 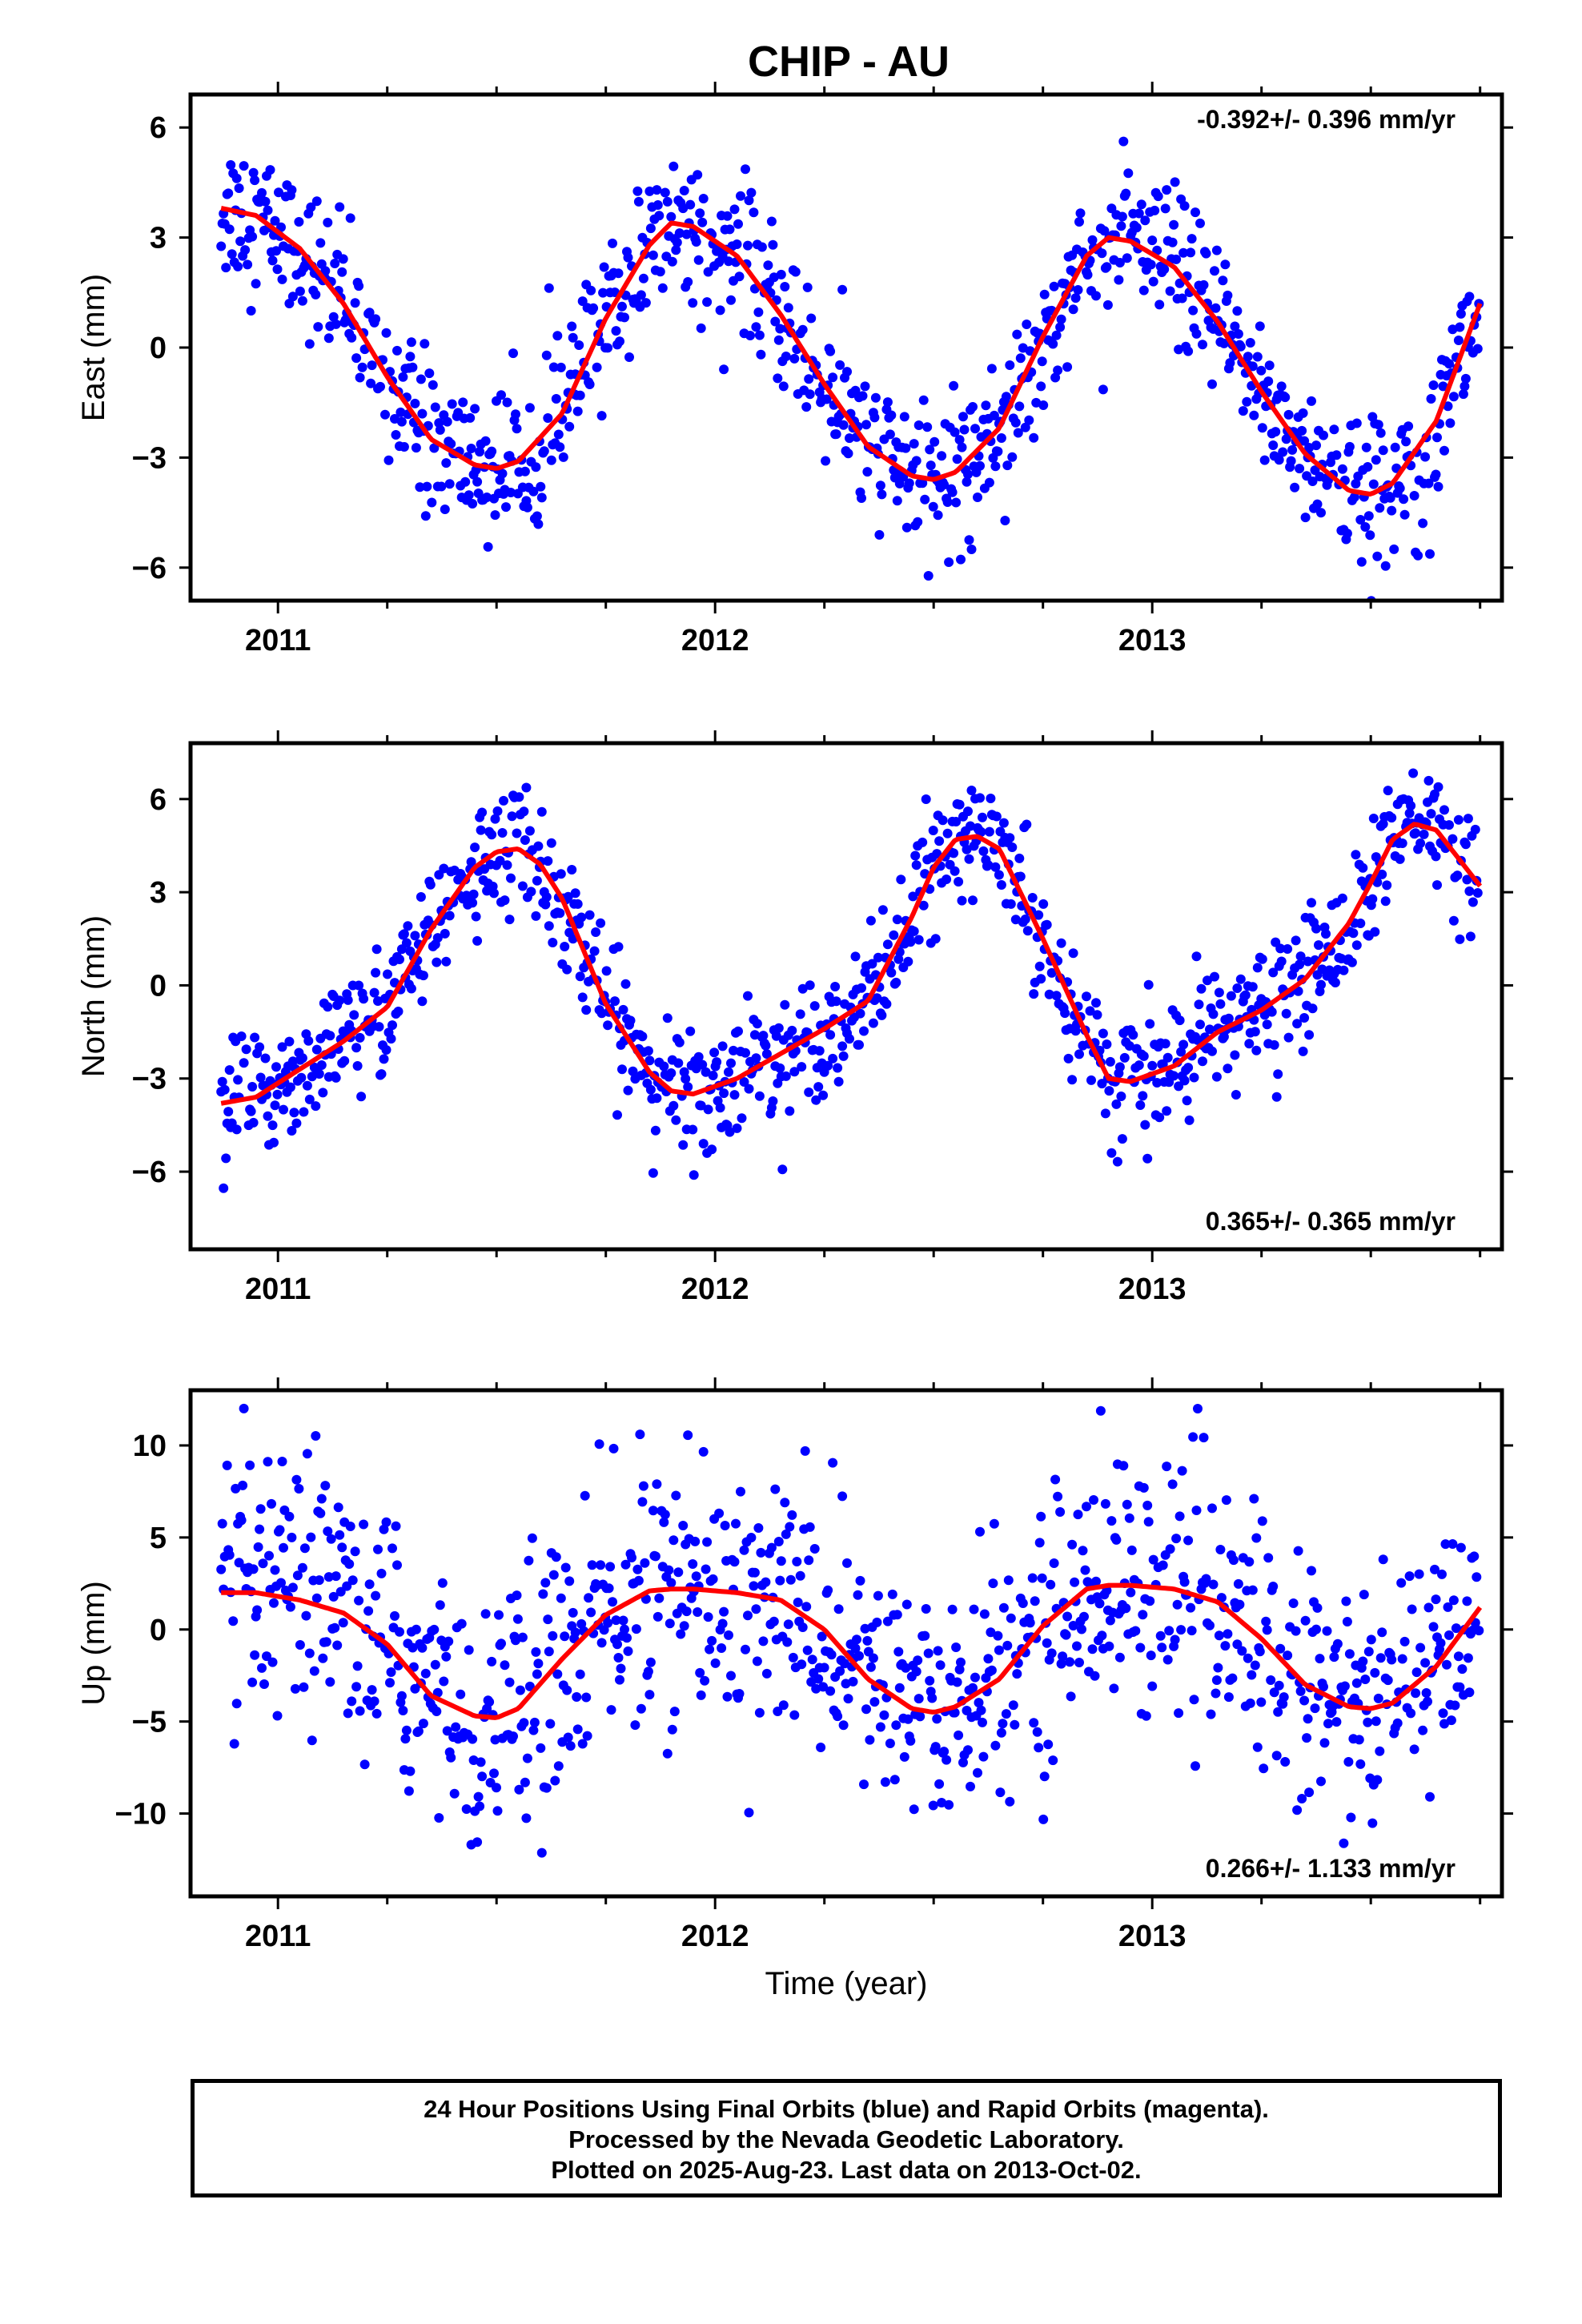 What do you see at coordinates (847, 1983) in the screenshot?
I see `x-axis-label: Time (year)` at bounding box center [847, 1983].